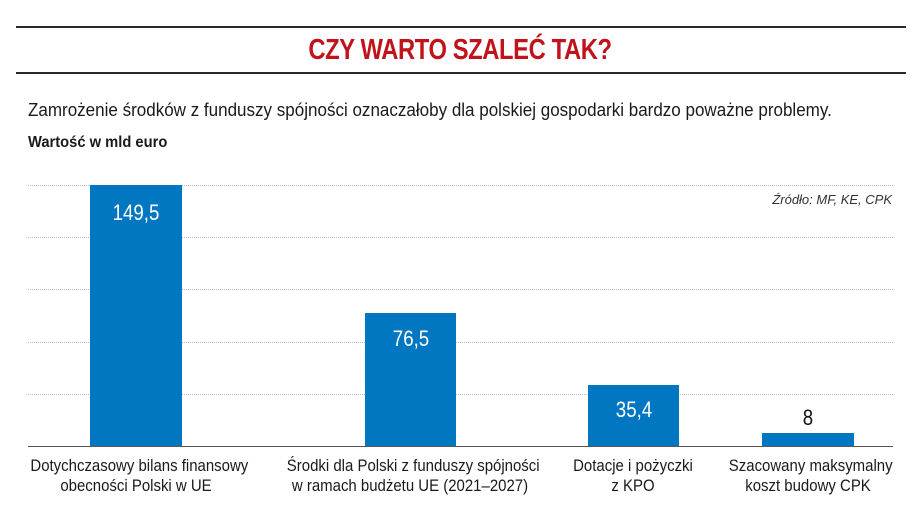 This screenshot has width=920, height=521. What do you see at coordinates (461, 73) in the screenshot?
I see `bottom-rule` at bounding box center [461, 73].